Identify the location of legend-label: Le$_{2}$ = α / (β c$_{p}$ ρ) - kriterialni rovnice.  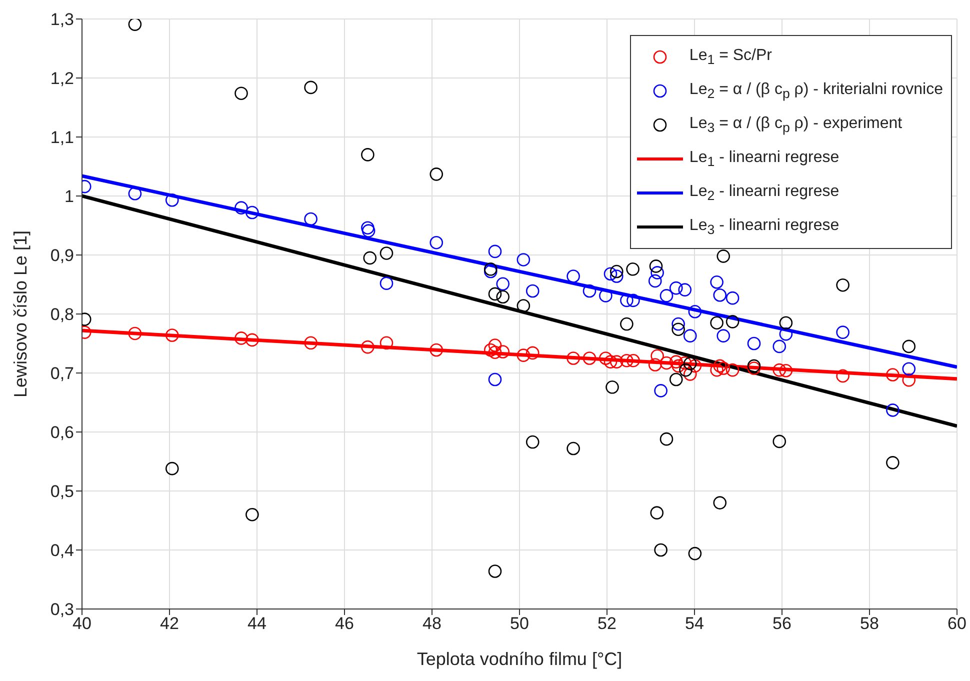
(816, 91).